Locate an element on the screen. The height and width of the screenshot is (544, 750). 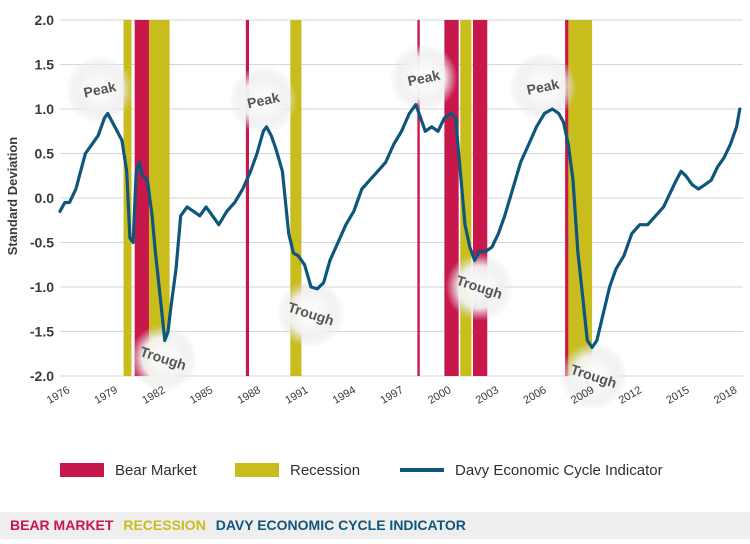
footer-bear-market: BEAR MARKET is located at coordinates (62, 525).